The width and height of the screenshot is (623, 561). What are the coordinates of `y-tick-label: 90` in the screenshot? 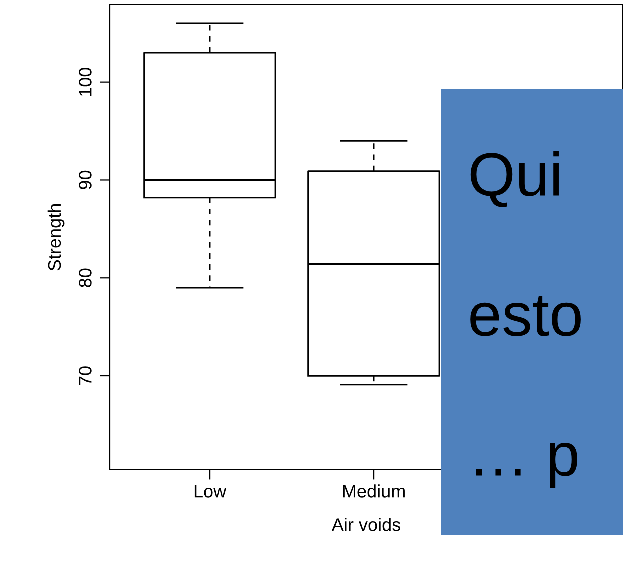 It's located at (85, 180).